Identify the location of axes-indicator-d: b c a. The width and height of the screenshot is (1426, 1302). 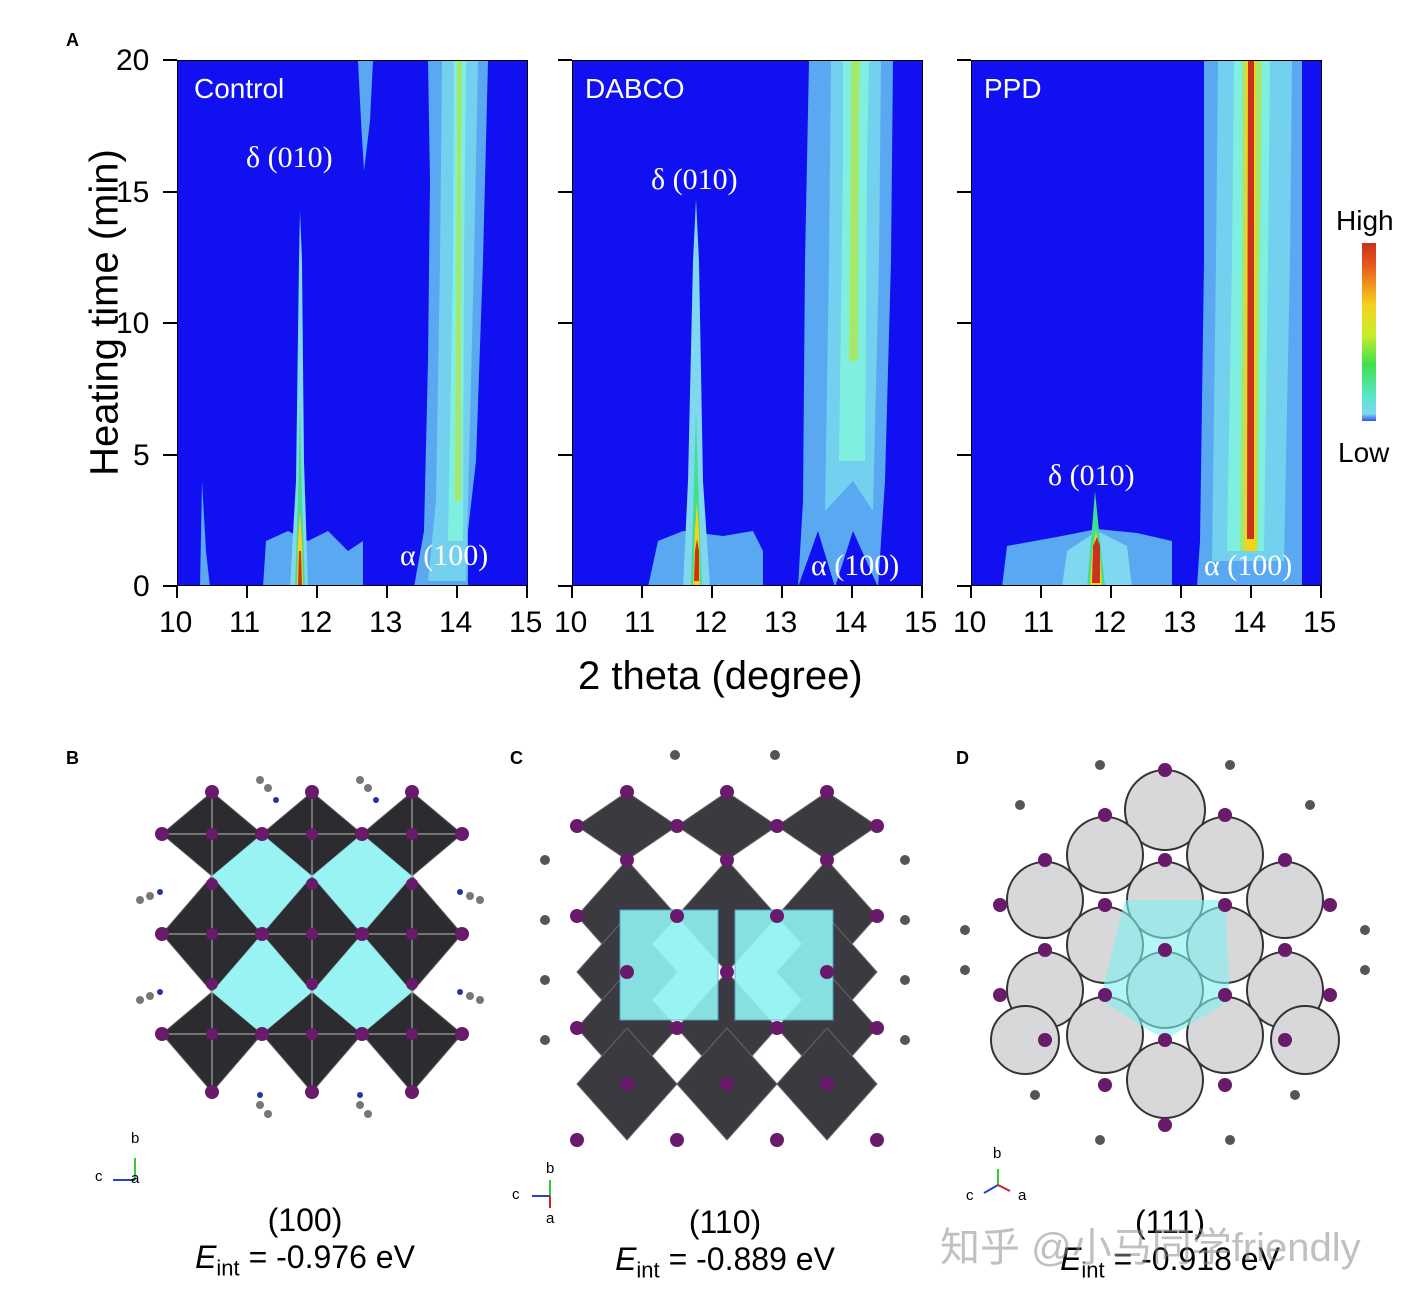
(997, 1177).